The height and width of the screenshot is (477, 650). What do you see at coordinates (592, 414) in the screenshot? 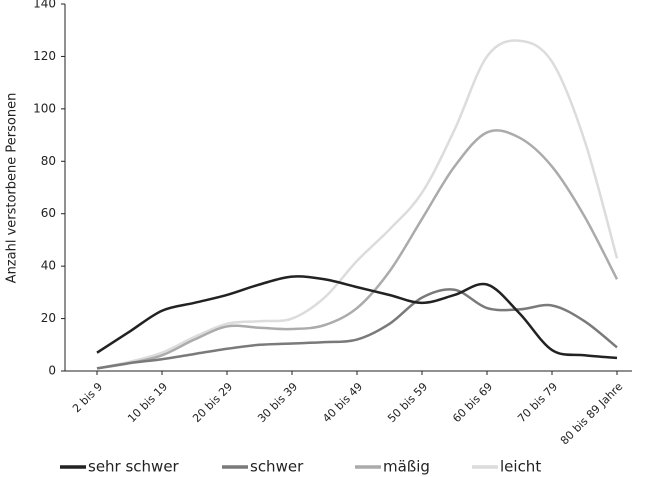
I see `x-tick-label: 80 bis 89 Jahre` at bounding box center [592, 414].